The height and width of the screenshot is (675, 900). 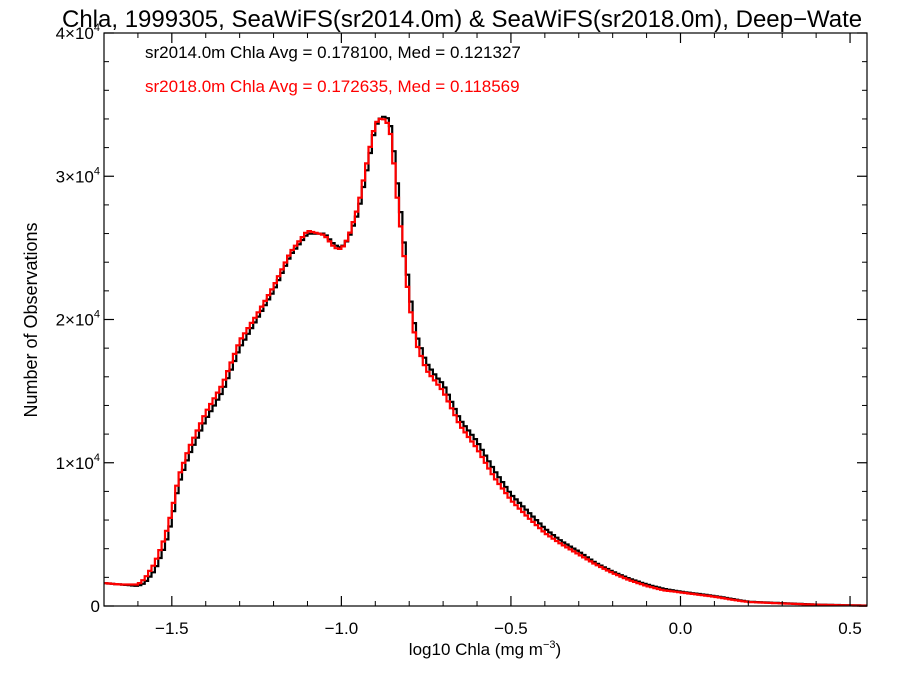 I want to click on y-axis-label: Number of Observations, so click(x=31, y=319).